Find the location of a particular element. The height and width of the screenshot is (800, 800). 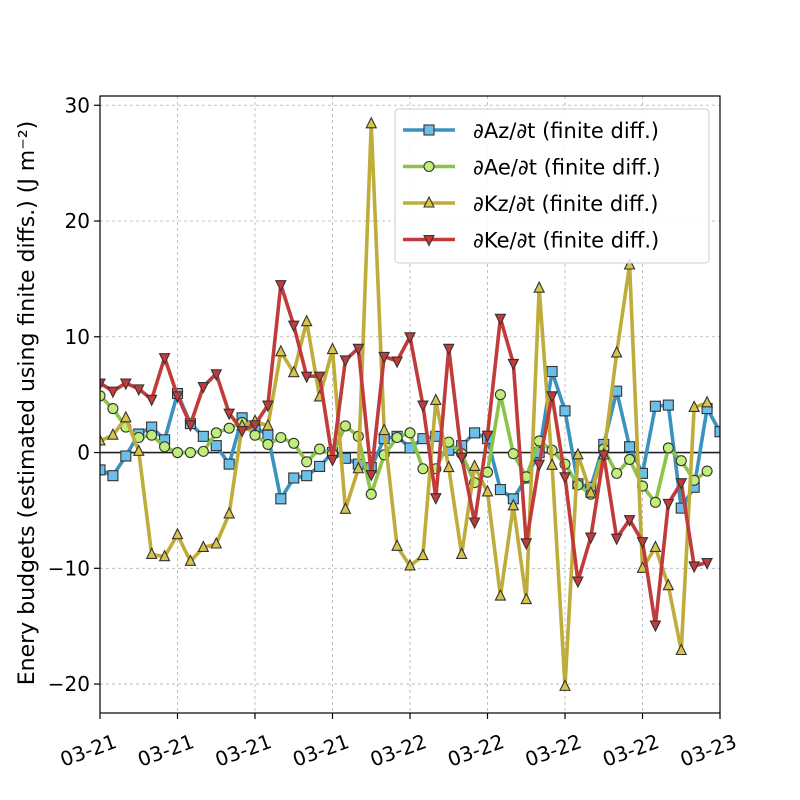

legend-label: ∂Ke/∂t (finite diff.) is located at coordinates (566, 241).